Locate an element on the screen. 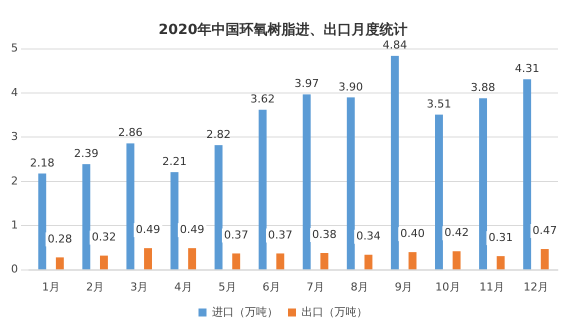 The height and width of the screenshot is (336, 576). y-tick-label: 3 is located at coordinates (14, 137).